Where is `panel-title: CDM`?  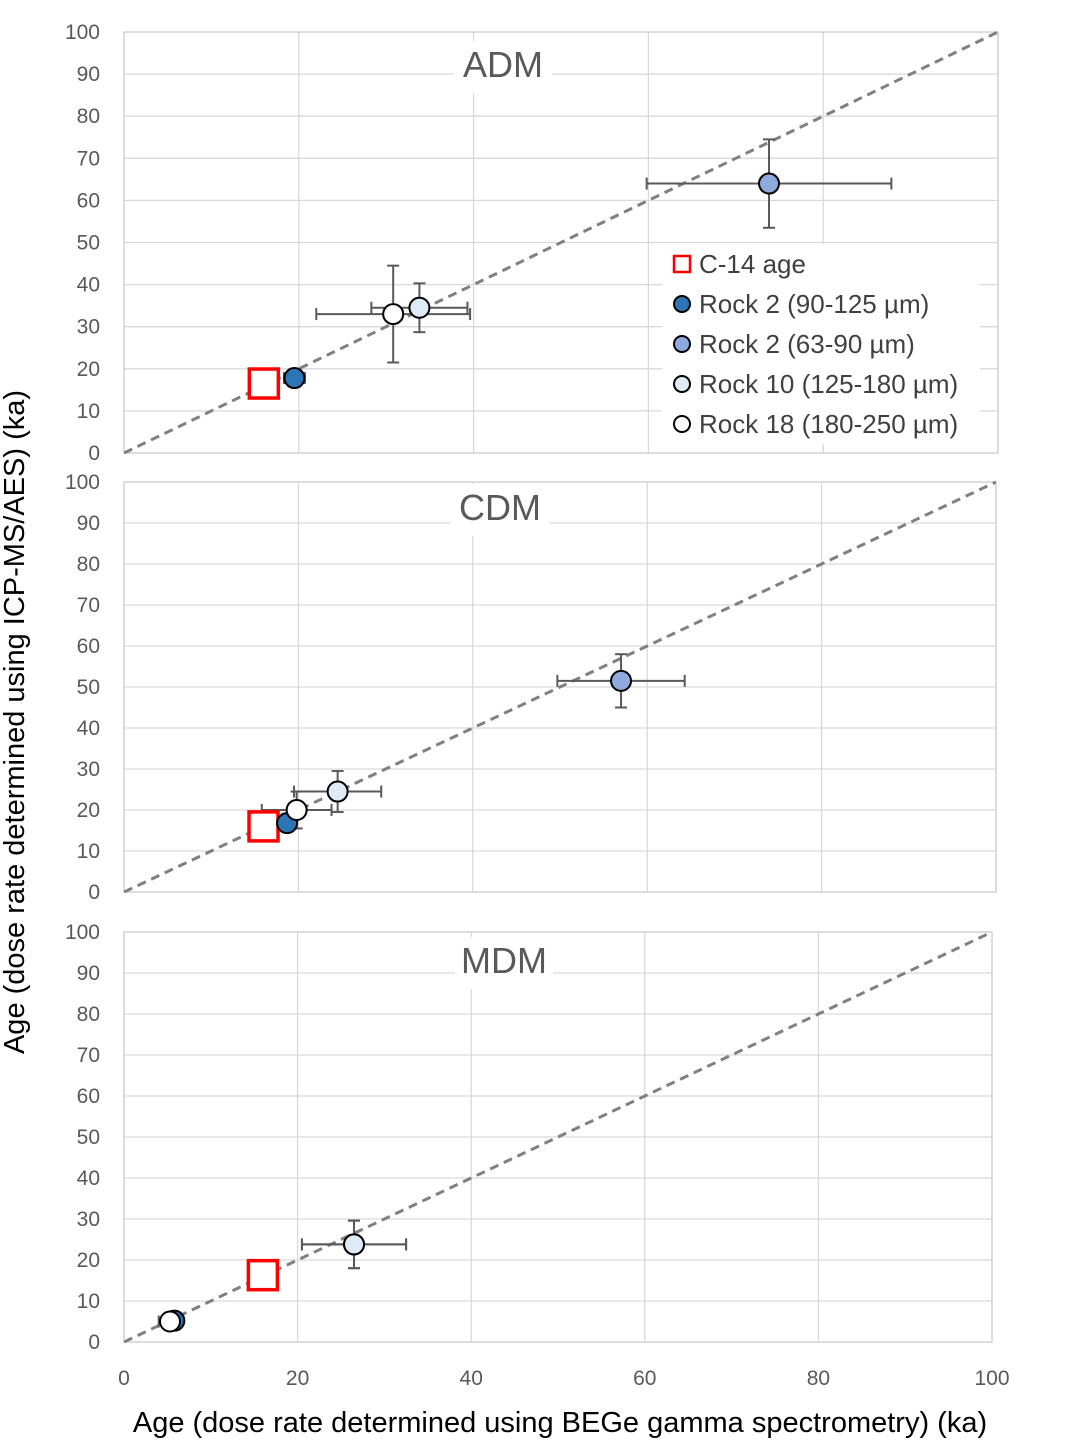 panel-title: CDM is located at coordinates (500, 507).